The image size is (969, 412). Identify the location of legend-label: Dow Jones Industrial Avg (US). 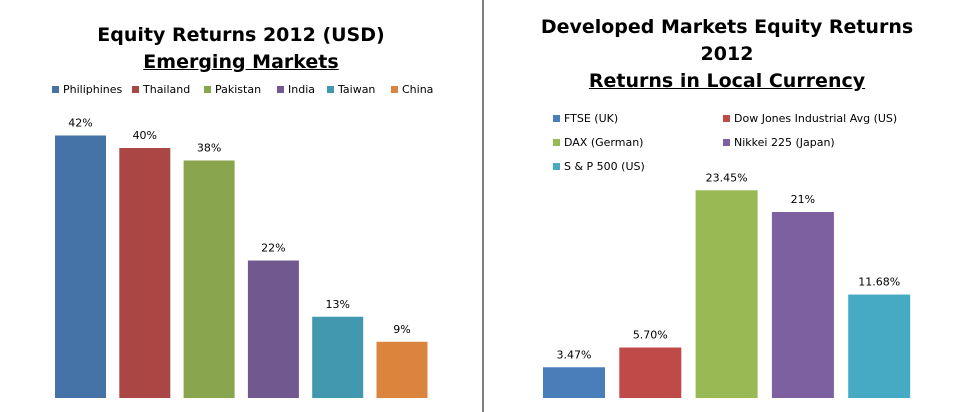
(816, 118).